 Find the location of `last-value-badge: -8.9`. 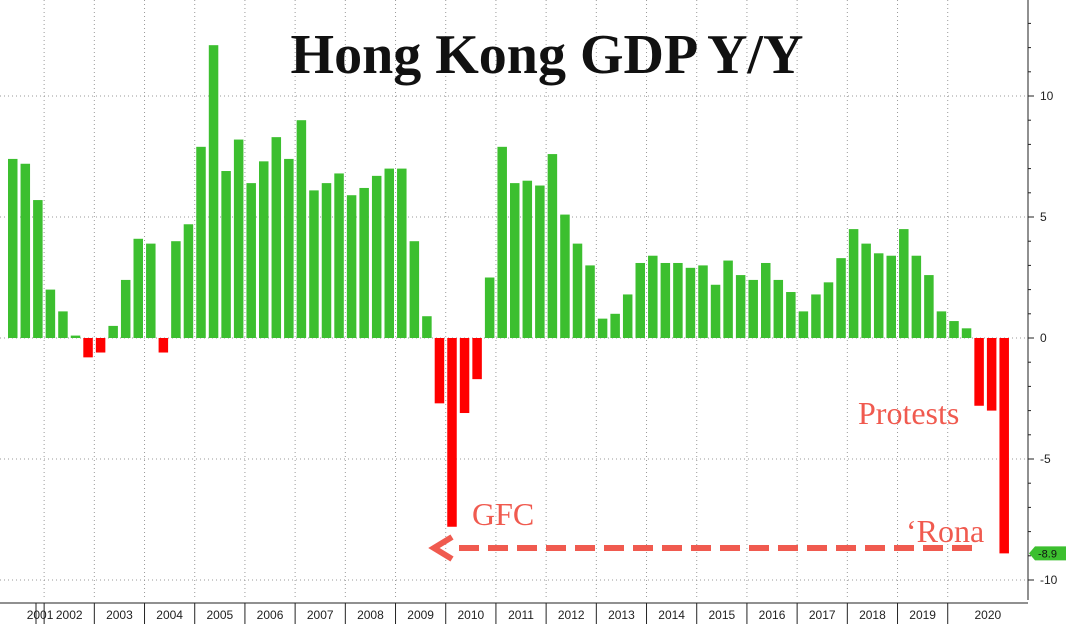

last-value-badge: -8.9 is located at coordinates (1047, 553).